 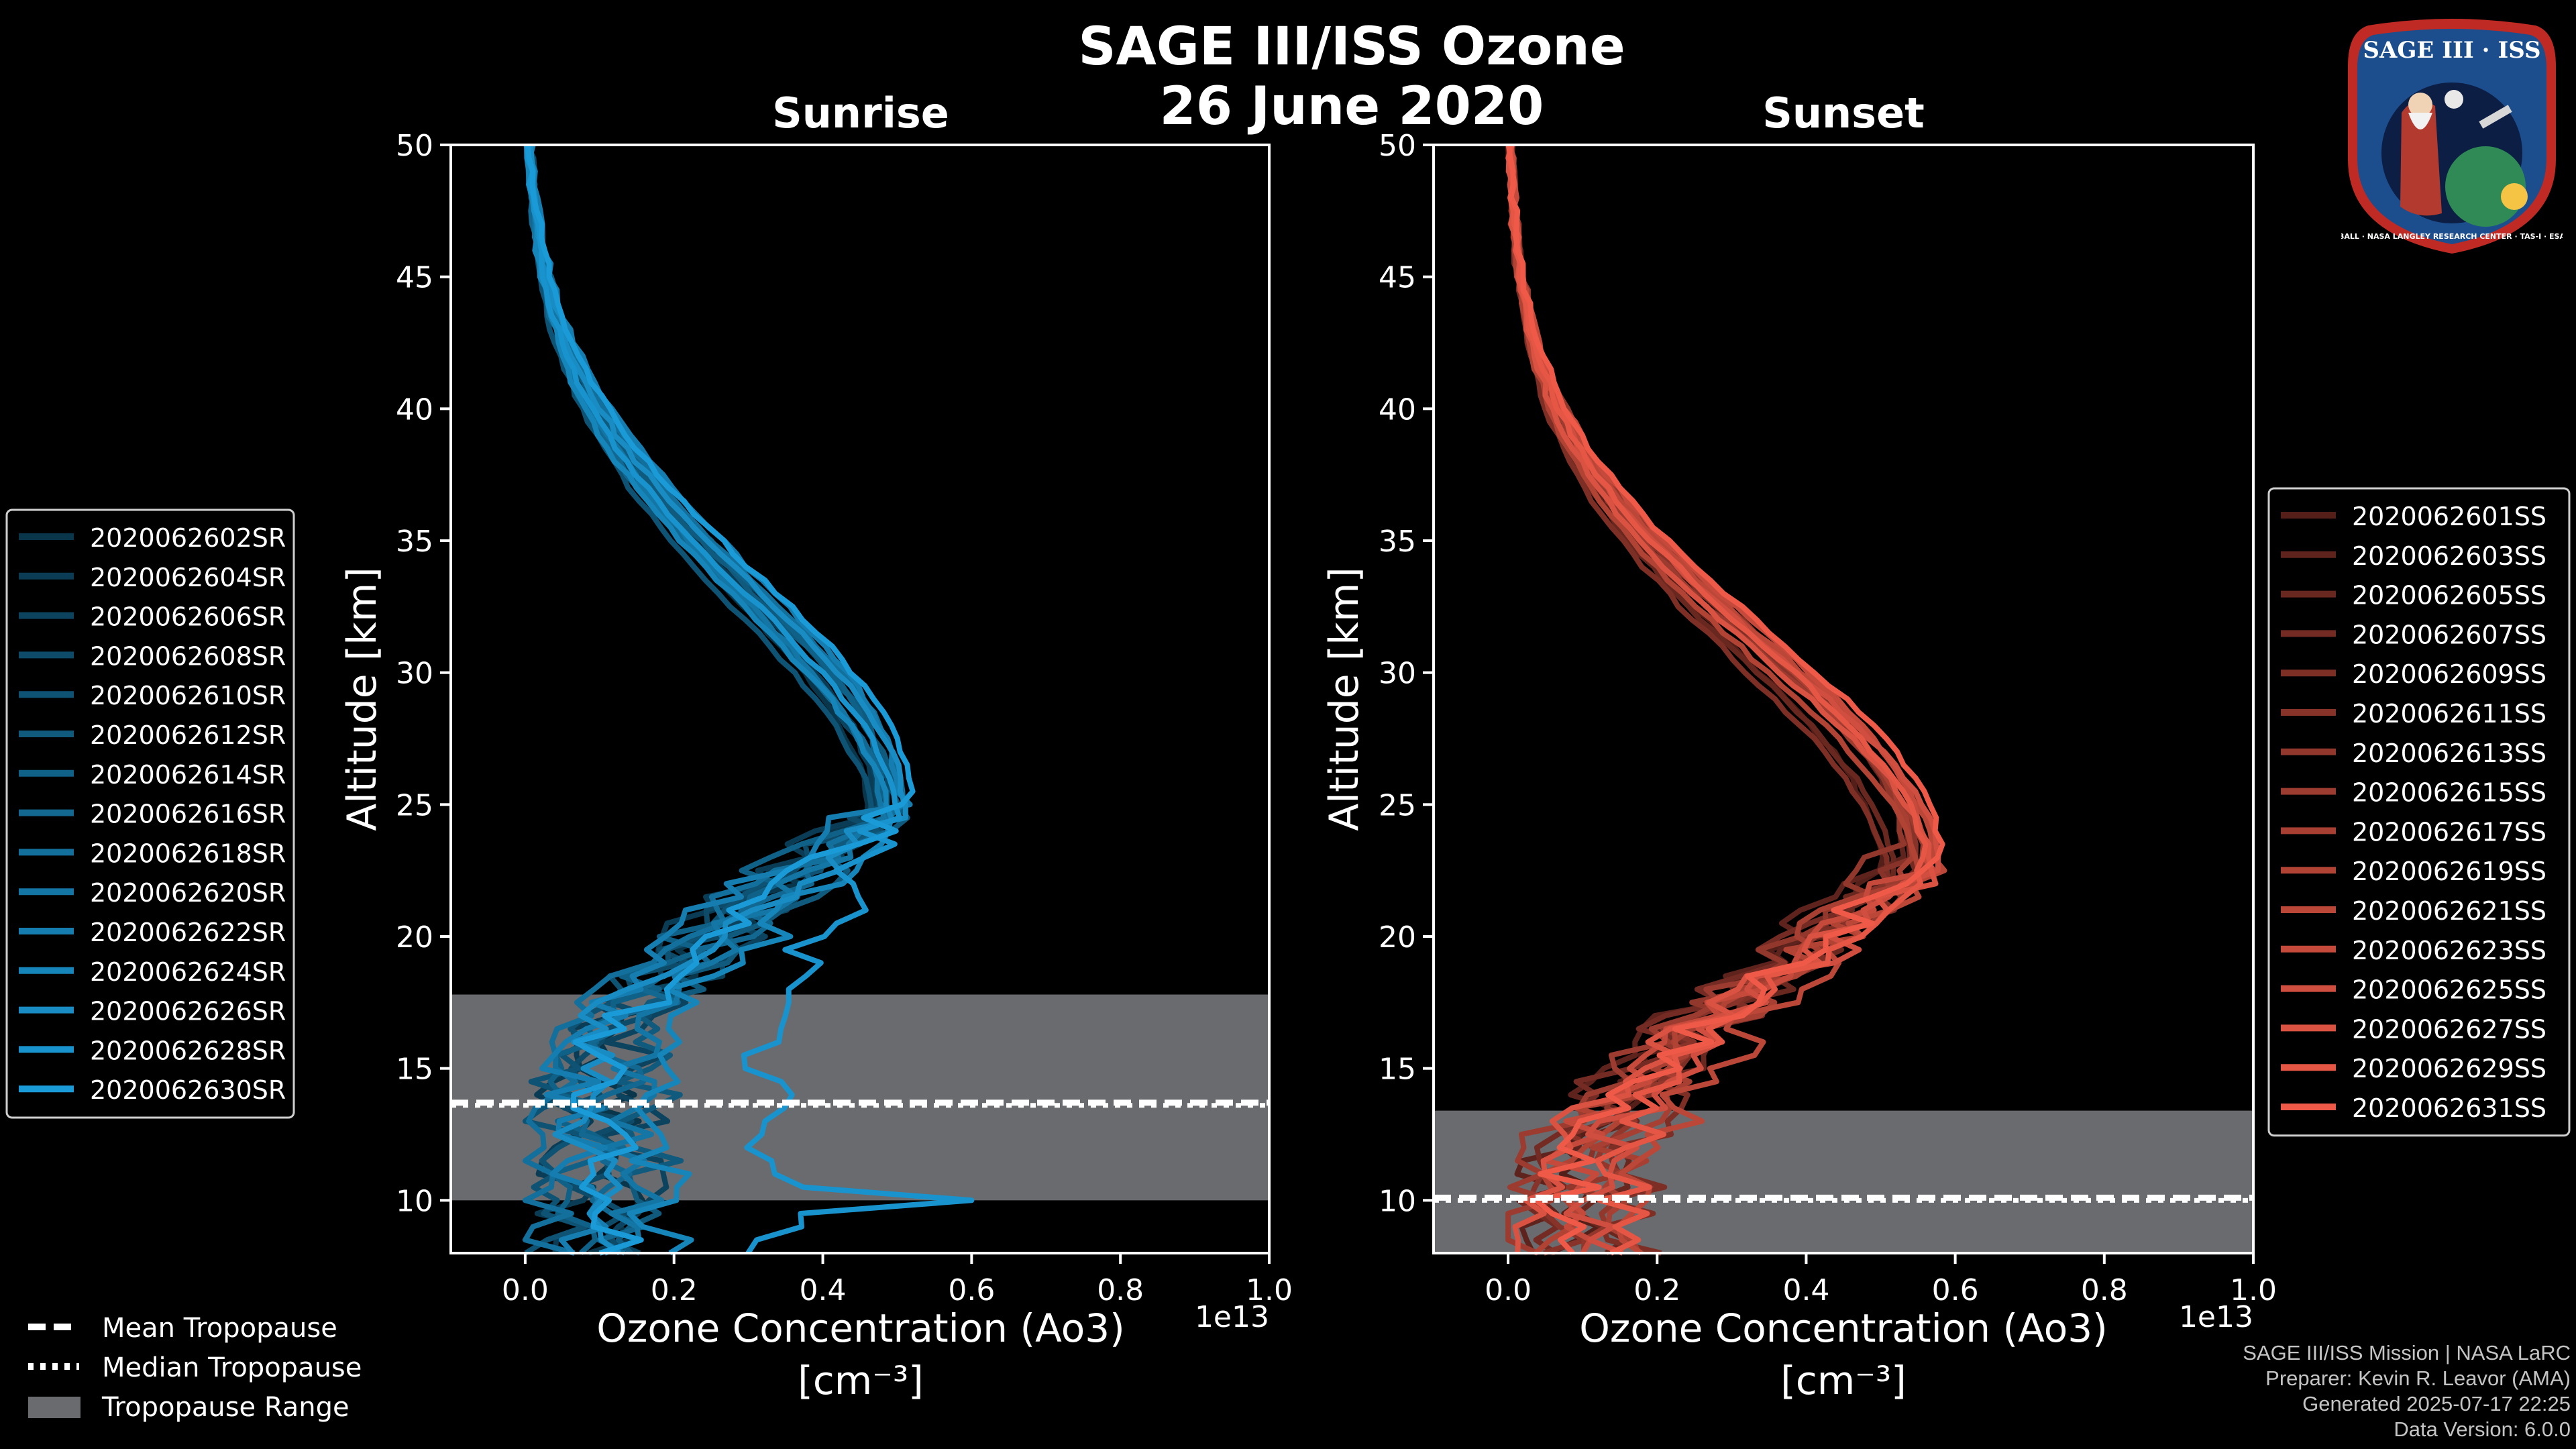 What do you see at coordinates (1269, 1290) in the screenshot?
I see `x-tick-label: 1.0` at bounding box center [1269, 1290].